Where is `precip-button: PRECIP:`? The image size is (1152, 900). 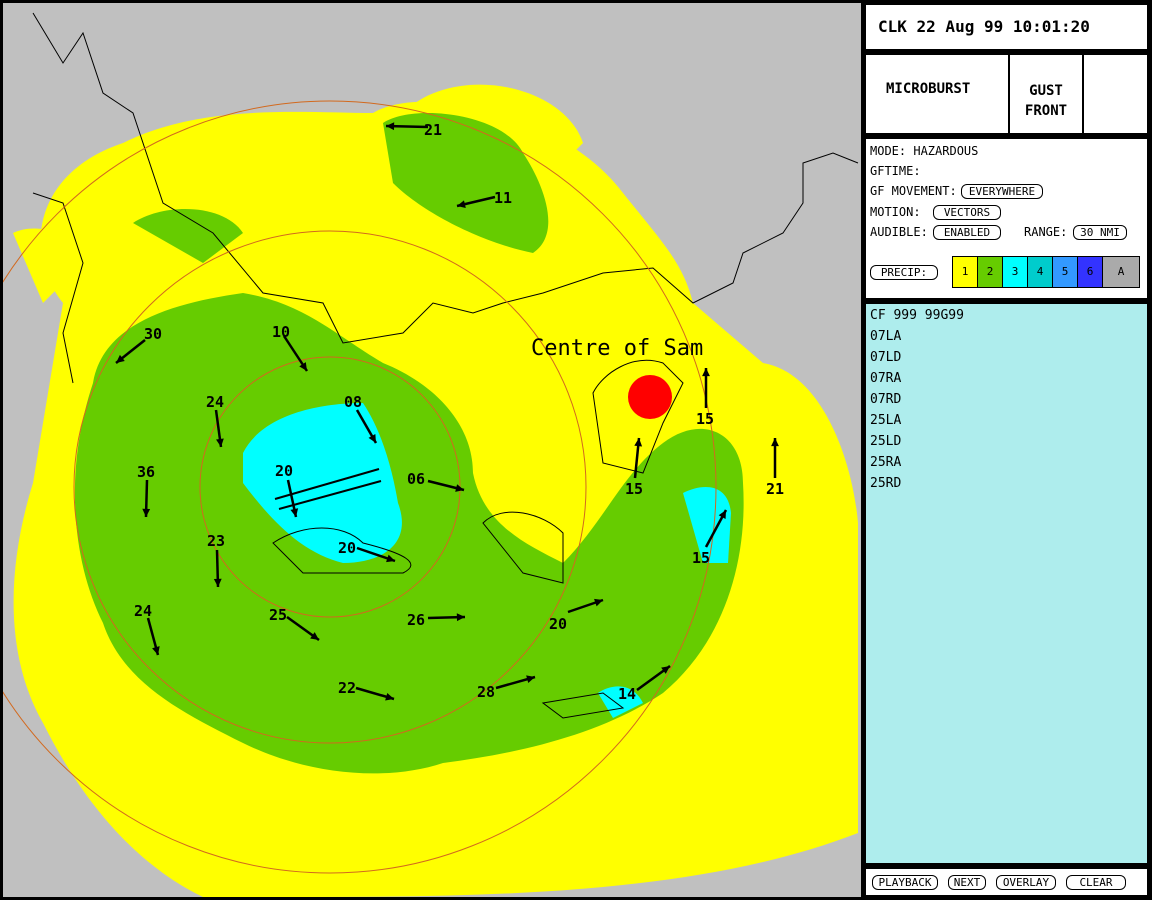
precip-button: PRECIP: is located at coordinates (904, 272).